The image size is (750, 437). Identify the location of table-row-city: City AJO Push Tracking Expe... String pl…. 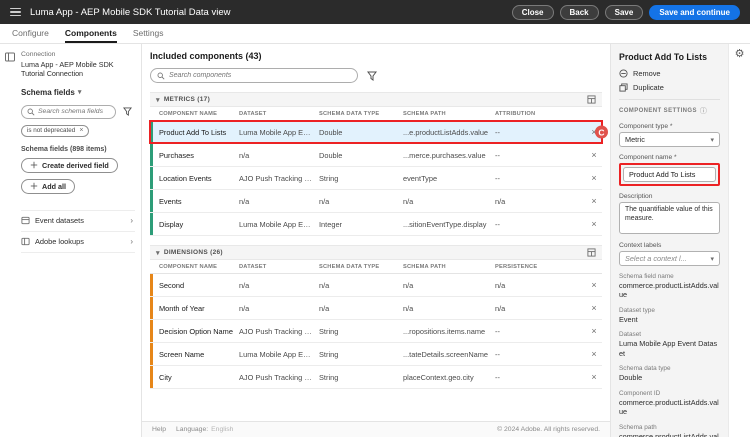
(376, 377).